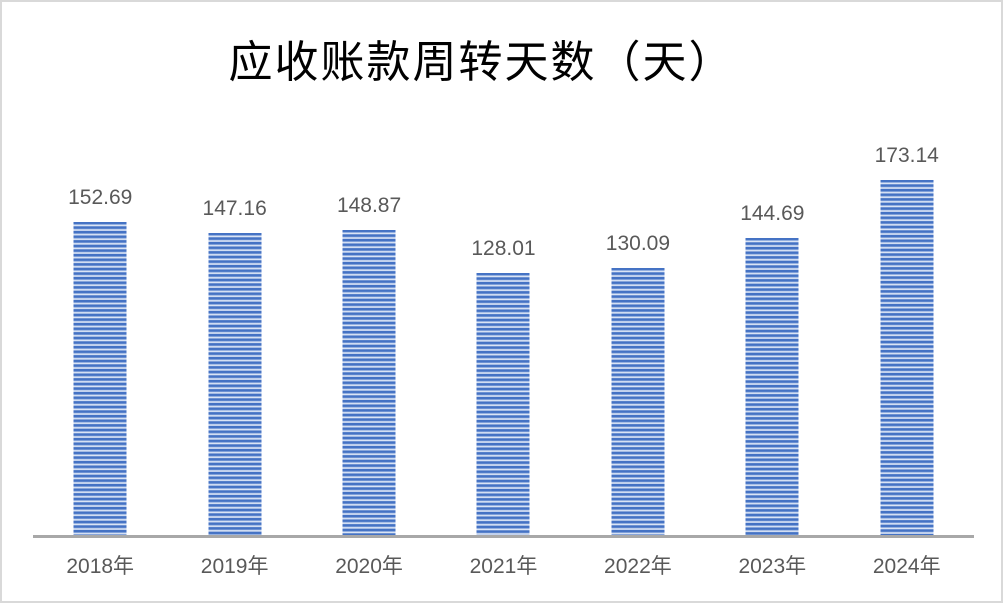 This screenshot has width=1003, height=603. What do you see at coordinates (369, 566) in the screenshot?
I see `x-axis-label: 2020年` at bounding box center [369, 566].